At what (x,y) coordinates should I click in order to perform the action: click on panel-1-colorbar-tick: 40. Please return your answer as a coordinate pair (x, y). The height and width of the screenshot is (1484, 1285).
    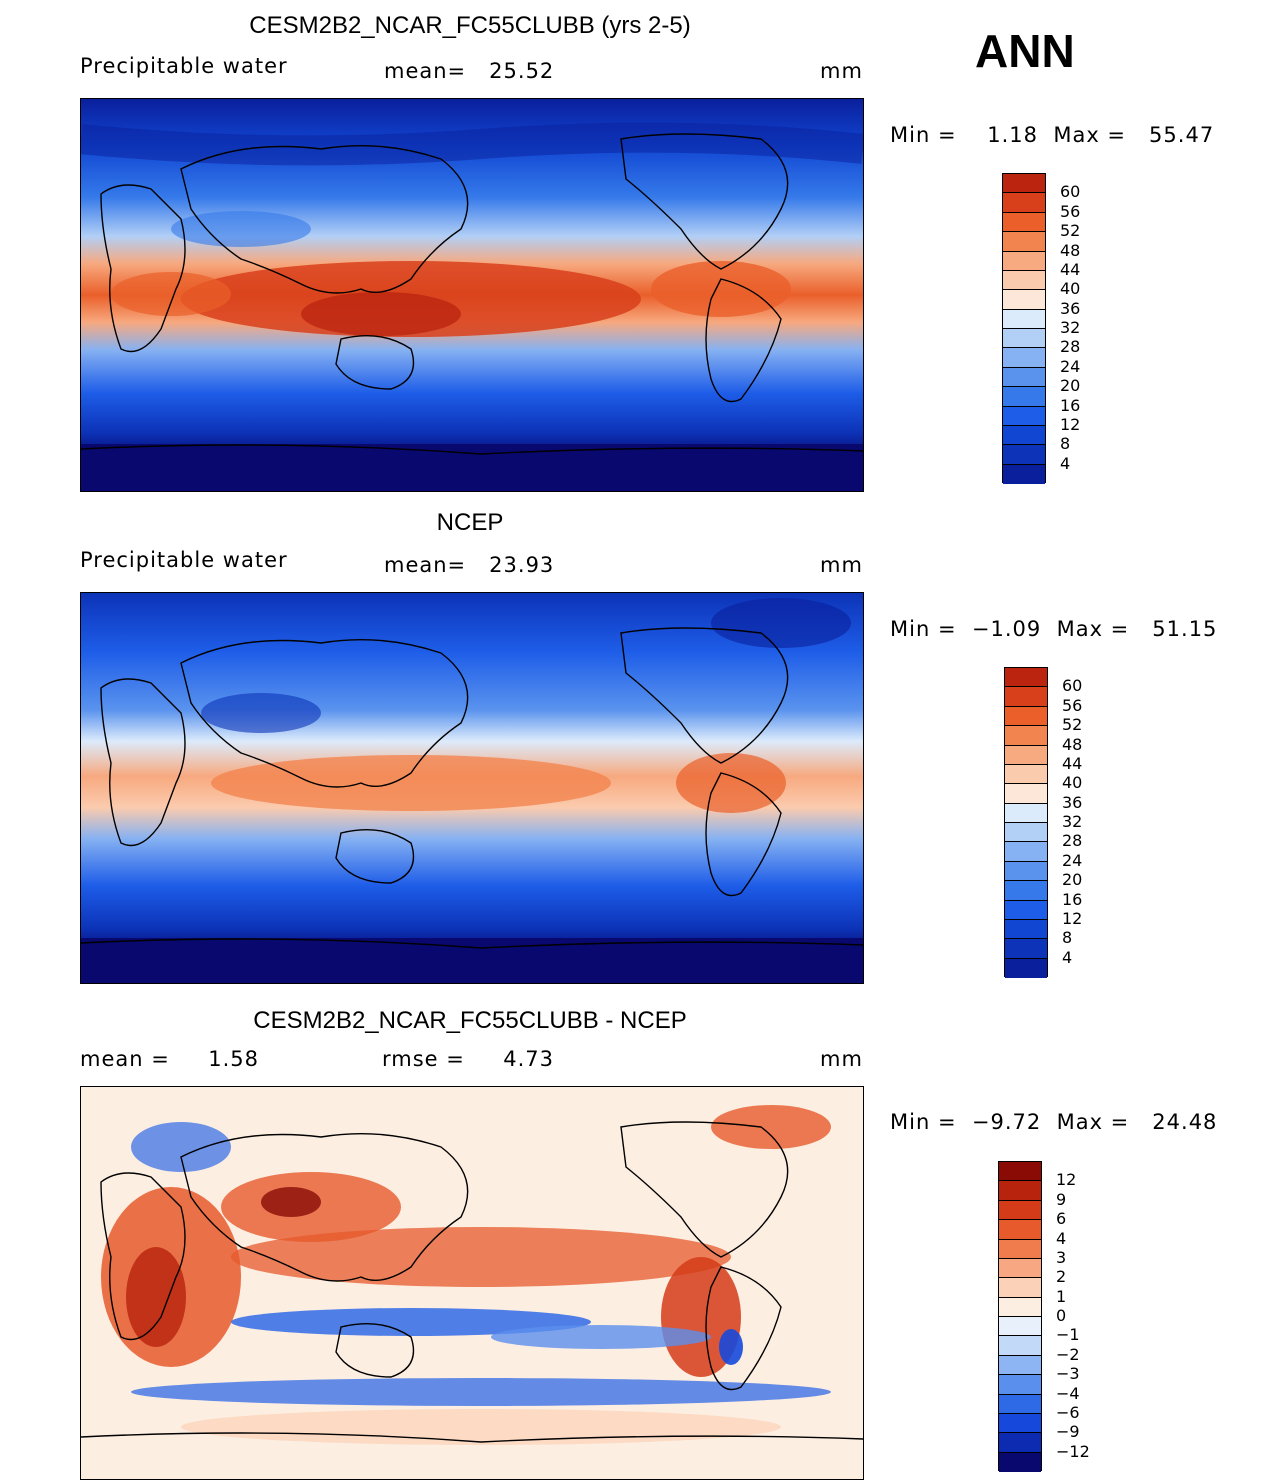
    Looking at the image, I should click on (1070, 289).